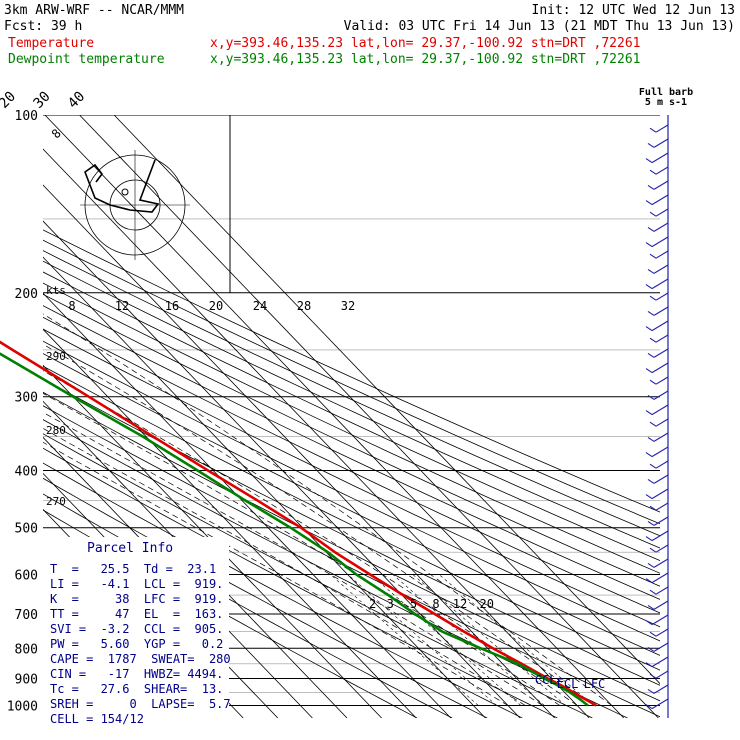 The width and height of the screenshot is (740, 740). What do you see at coordinates (136, 644) in the screenshot?
I see `parcel-row: PW = 5.60 YGP = 0.2` at bounding box center [136, 644].